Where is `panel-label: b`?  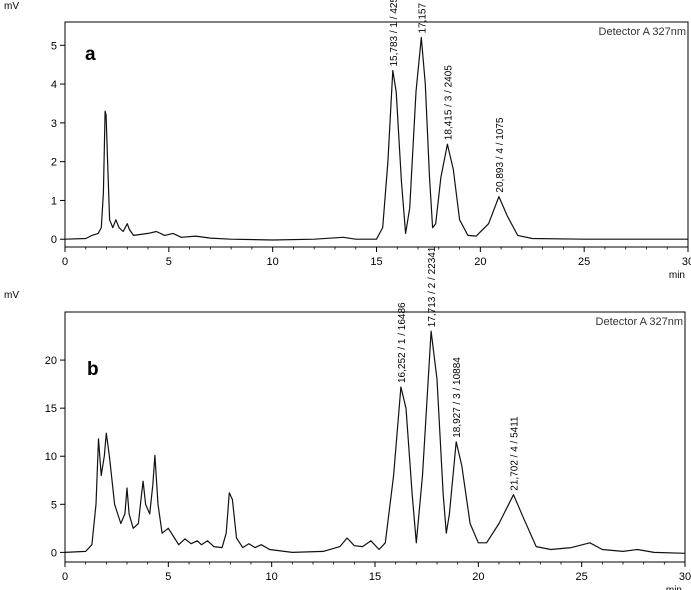
panel-label: b is located at coordinates (93, 369).